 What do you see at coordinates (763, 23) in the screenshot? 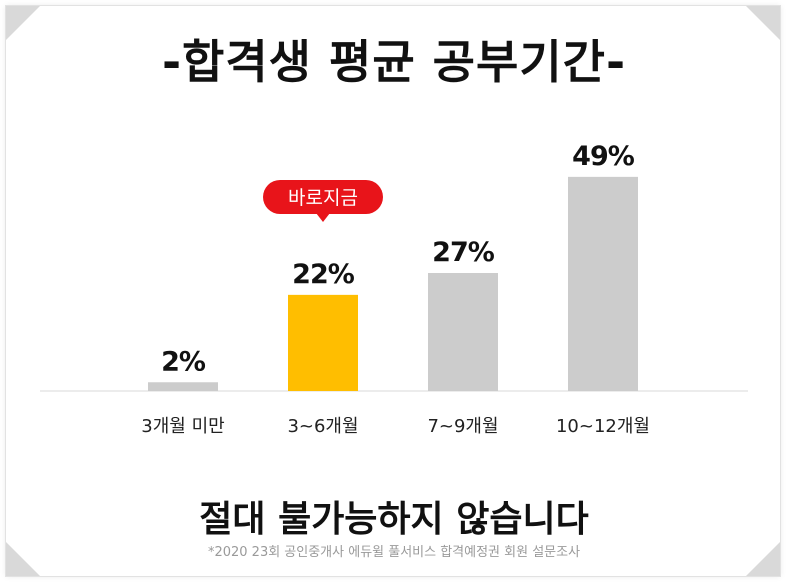
I see `corner-fold-top-right` at bounding box center [763, 23].